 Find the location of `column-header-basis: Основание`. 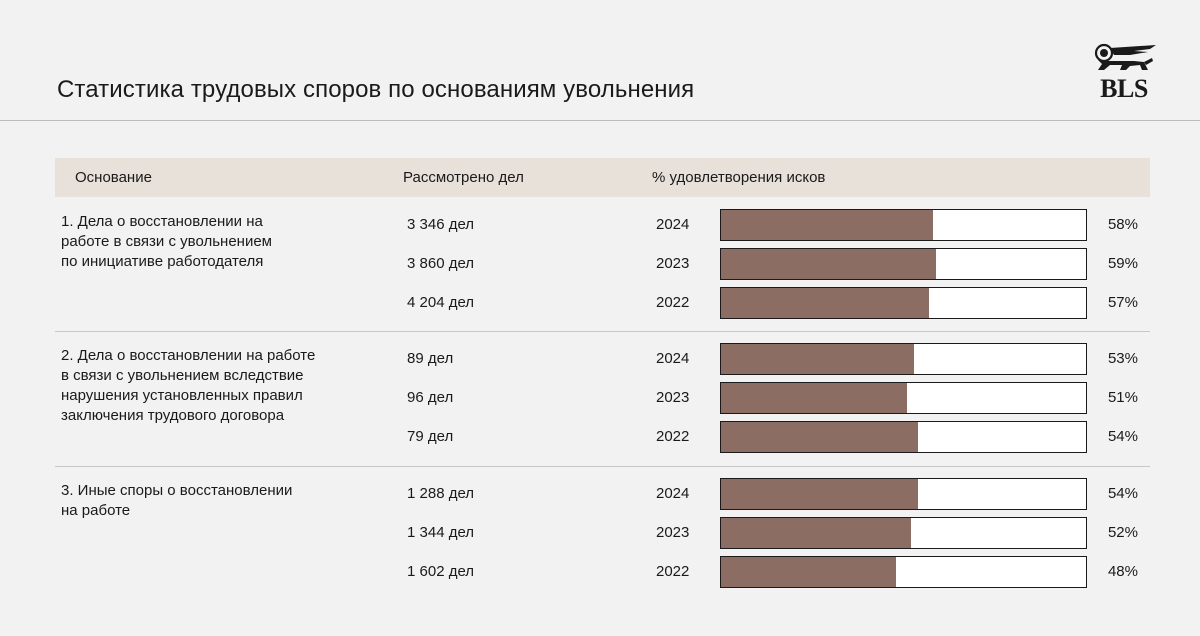

column-header-basis: Основание is located at coordinates (113, 177).